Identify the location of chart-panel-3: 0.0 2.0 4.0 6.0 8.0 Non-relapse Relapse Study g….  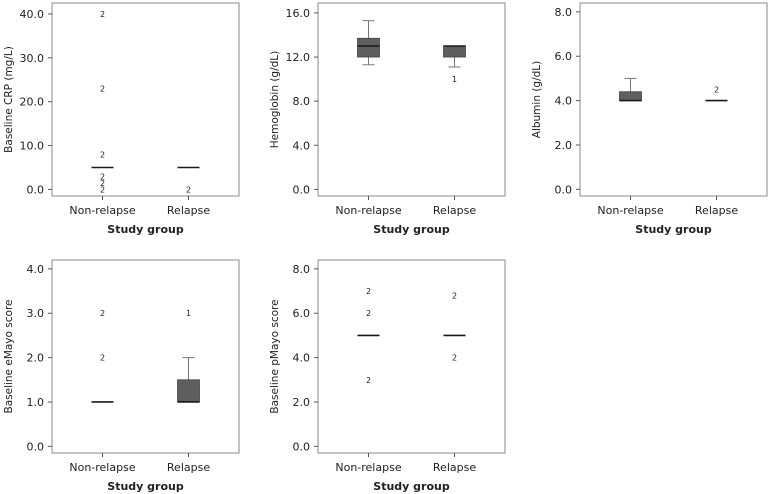
(649, 119).